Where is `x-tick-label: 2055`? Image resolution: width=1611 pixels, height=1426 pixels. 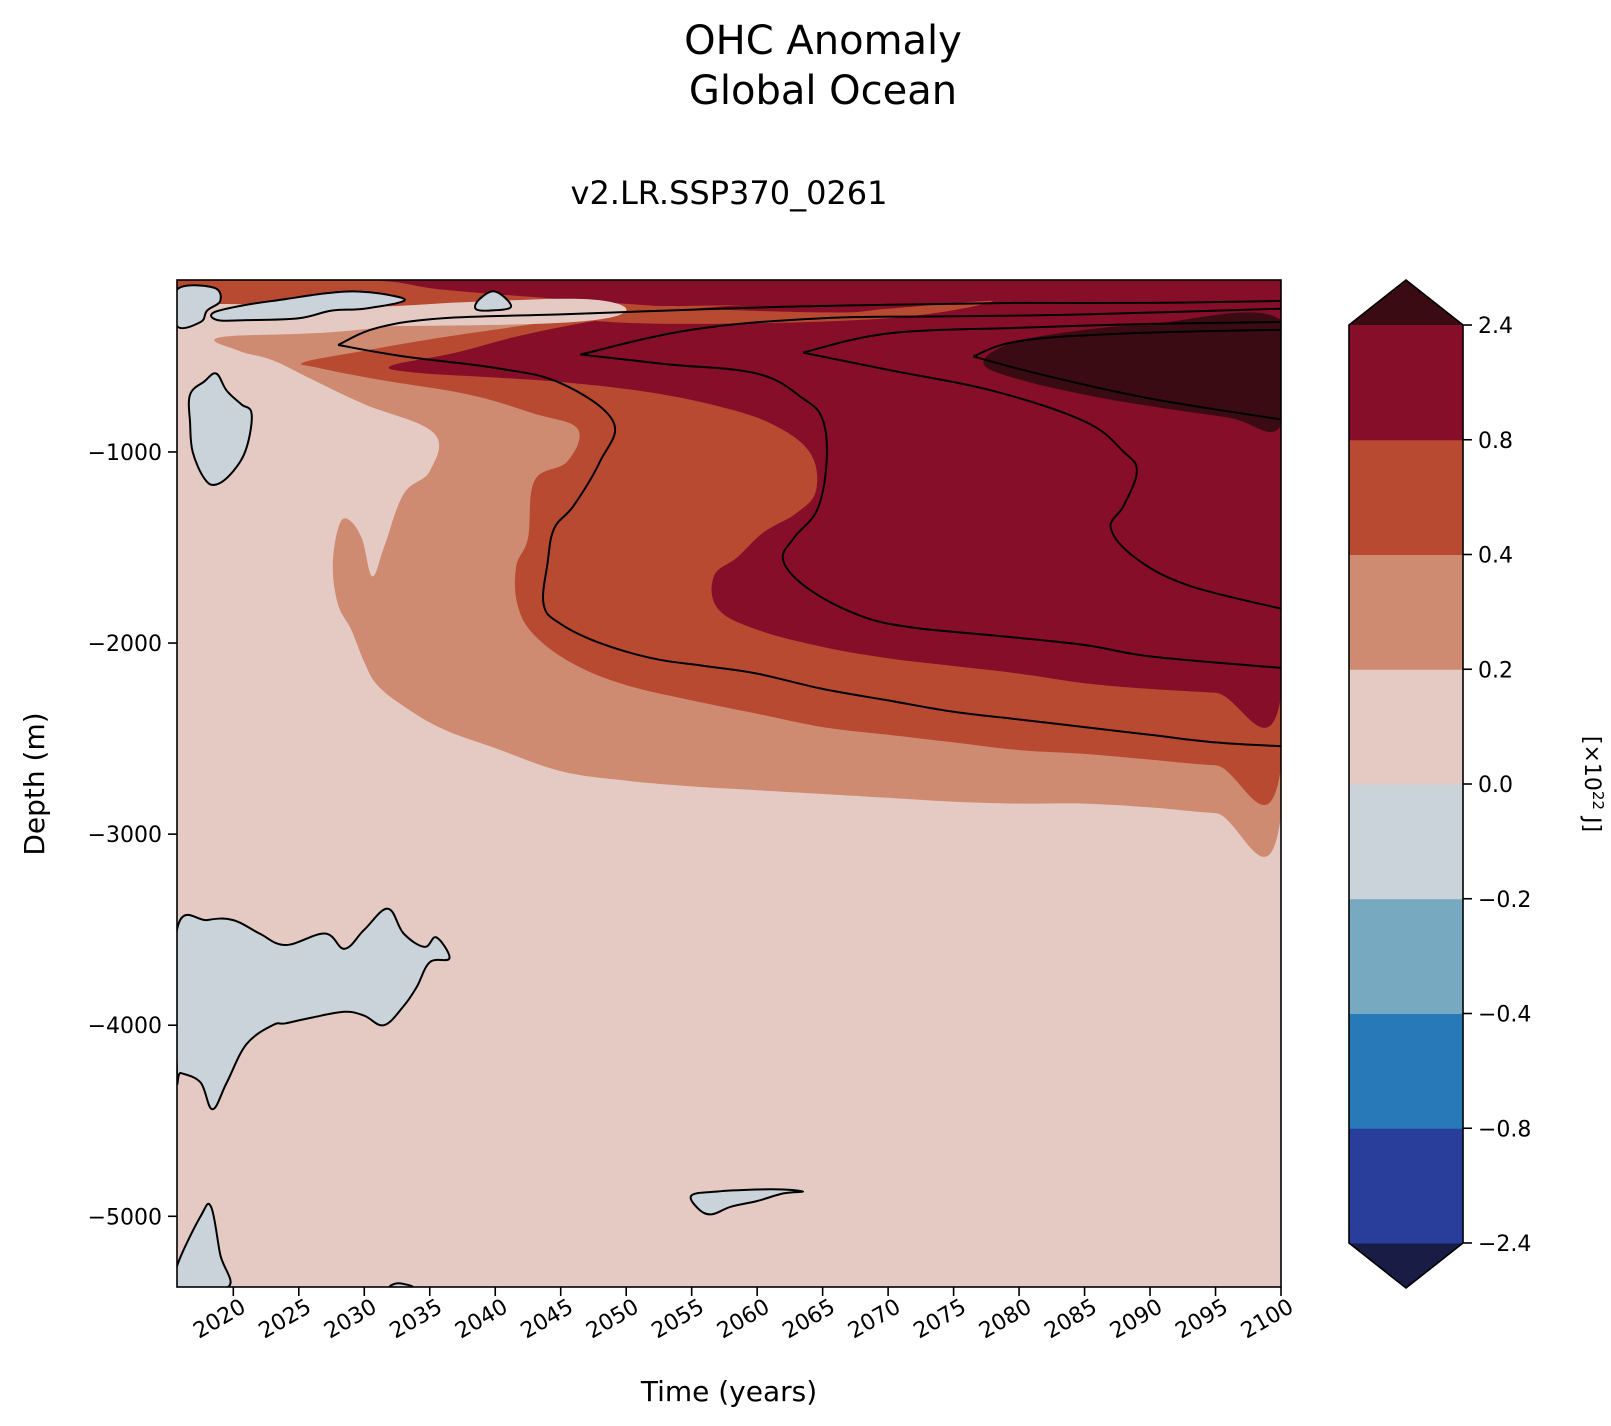 x-tick-label: 2055 is located at coordinates (678, 1320).